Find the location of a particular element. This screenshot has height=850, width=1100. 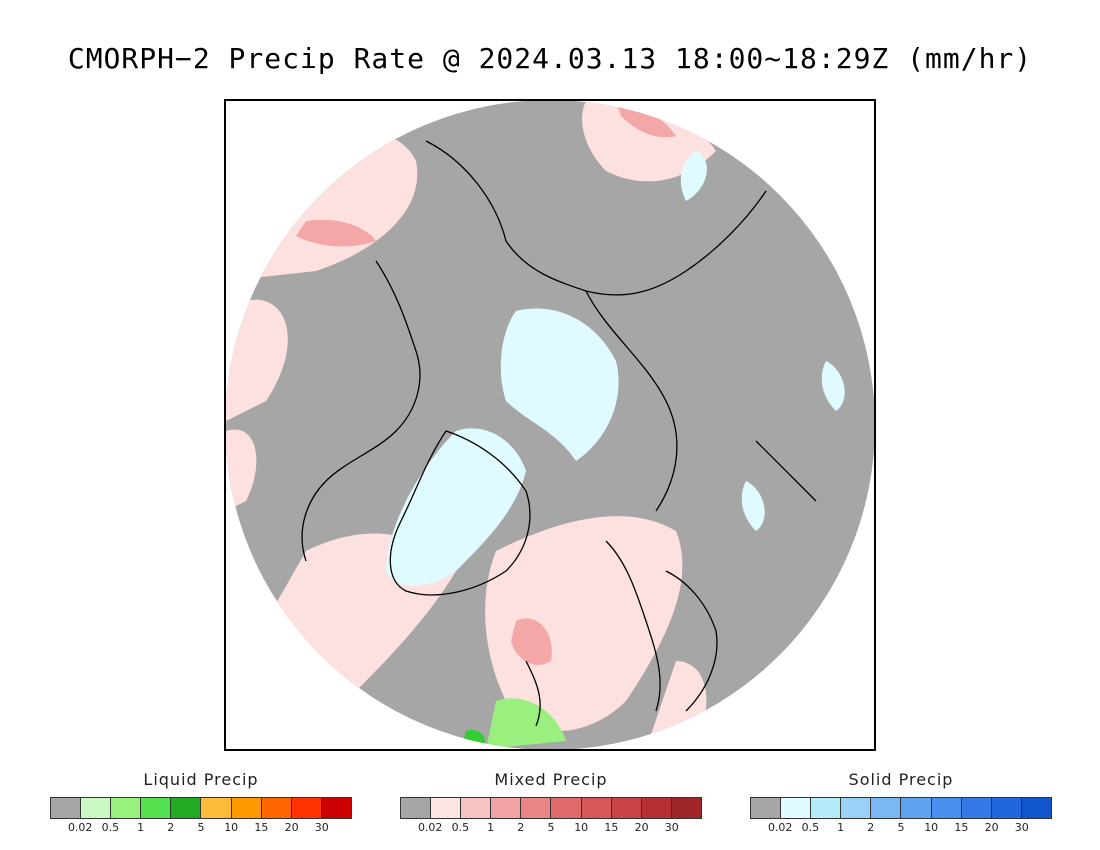

legend-title: Mixed Precip is located at coordinates (551, 779).